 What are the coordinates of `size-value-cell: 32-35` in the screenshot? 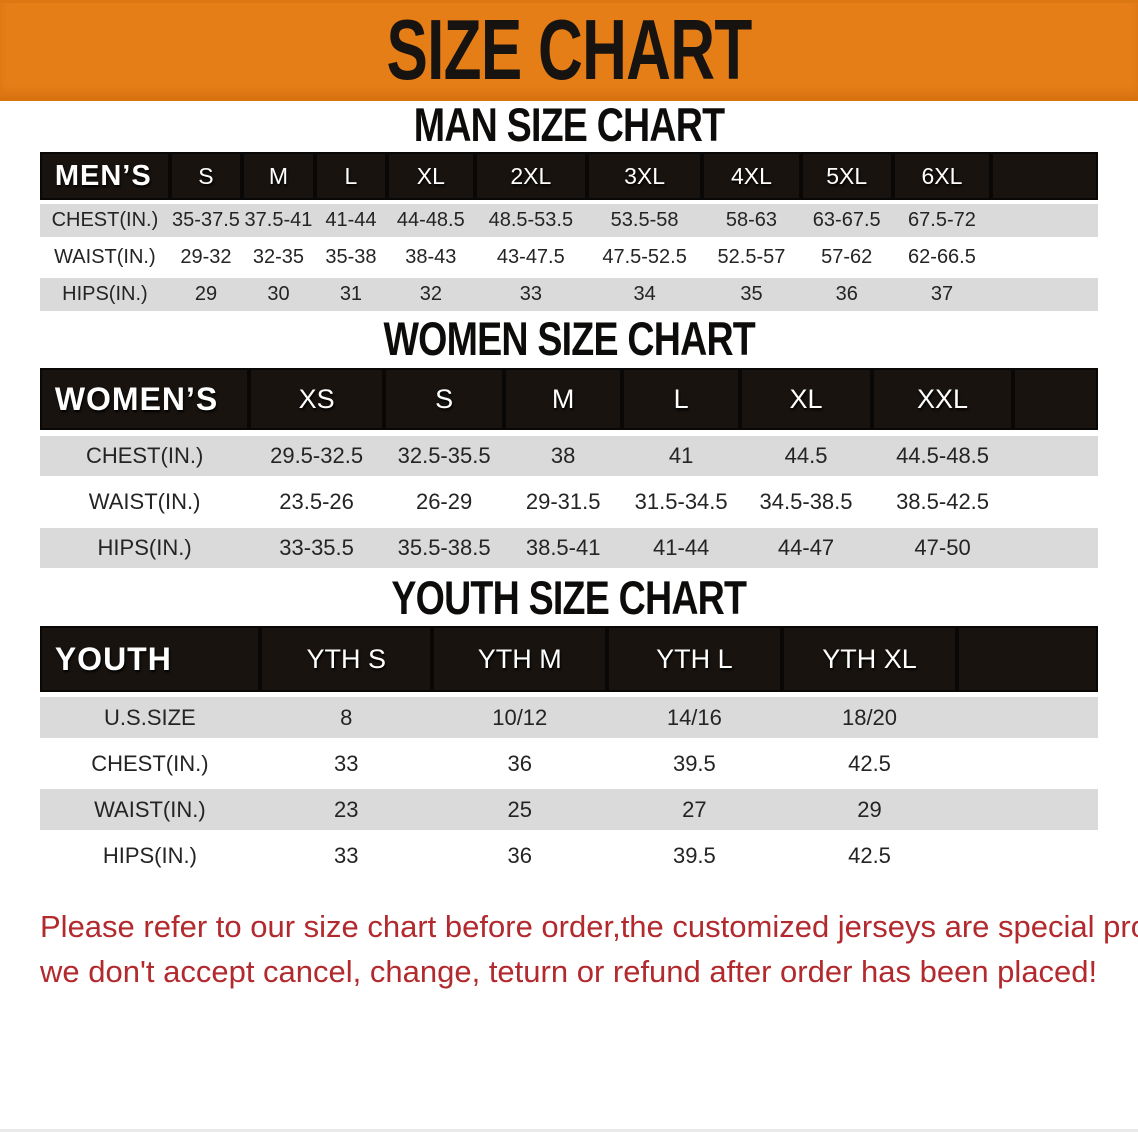 It's located at (278, 257).